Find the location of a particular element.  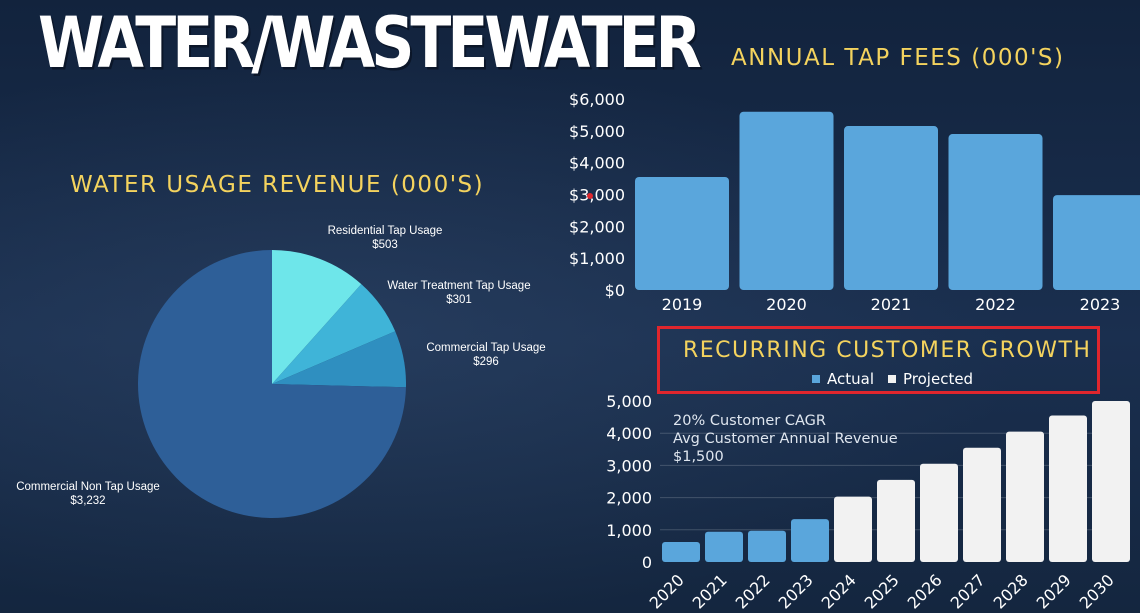

y-tick-label: 2,000 is located at coordinates (629, 498).